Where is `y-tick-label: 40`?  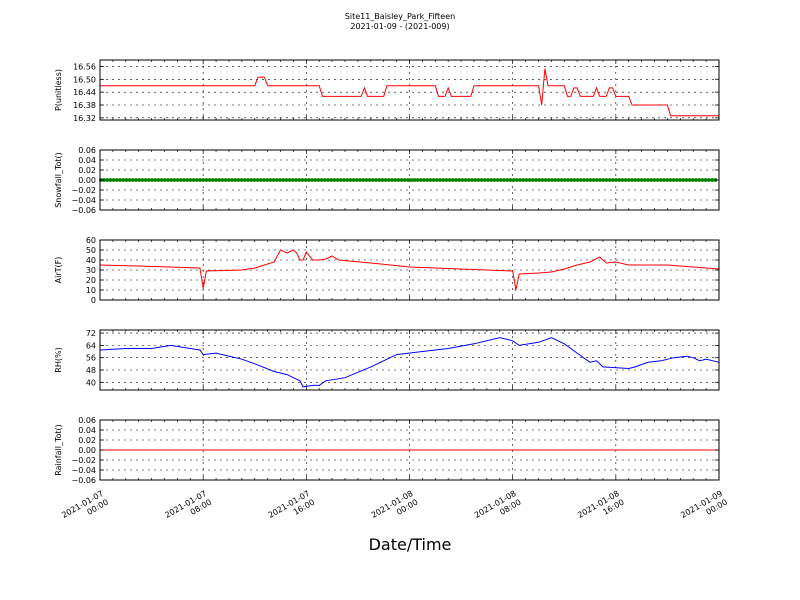
y-tick-label: 40 is located at coordinates (91, 382).